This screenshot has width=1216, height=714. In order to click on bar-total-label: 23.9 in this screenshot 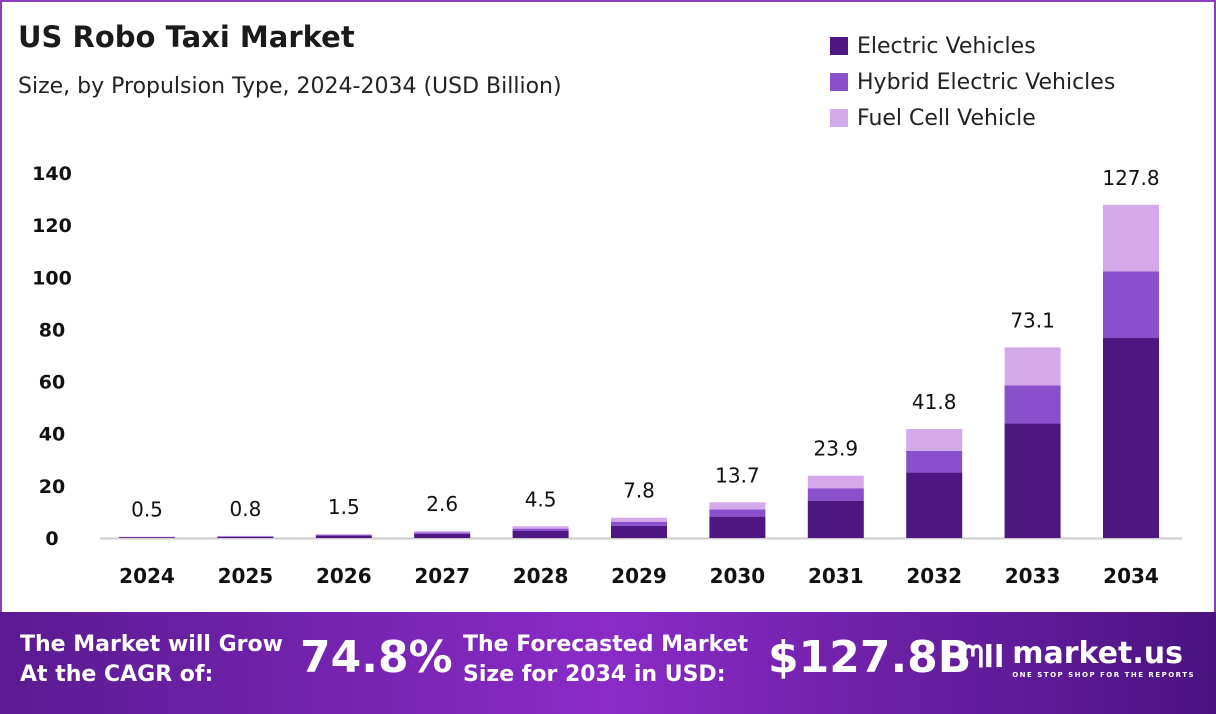, I will do `click(836, 449)`.